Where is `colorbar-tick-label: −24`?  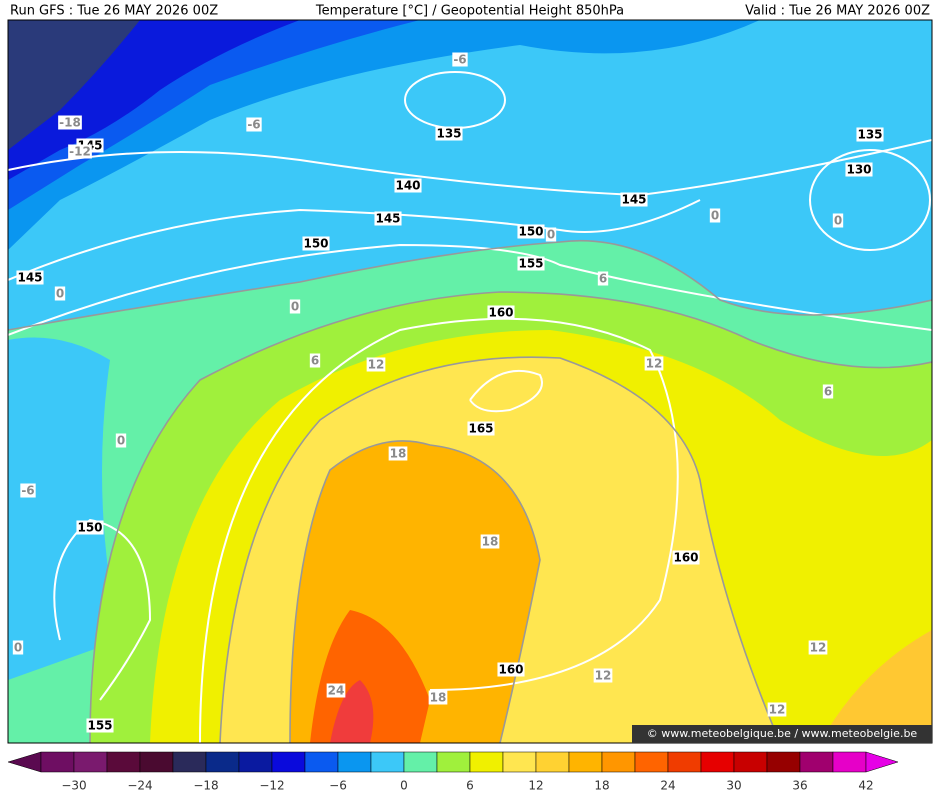
colorbar-tick-label: −24 is located at coordinates (139, 786).